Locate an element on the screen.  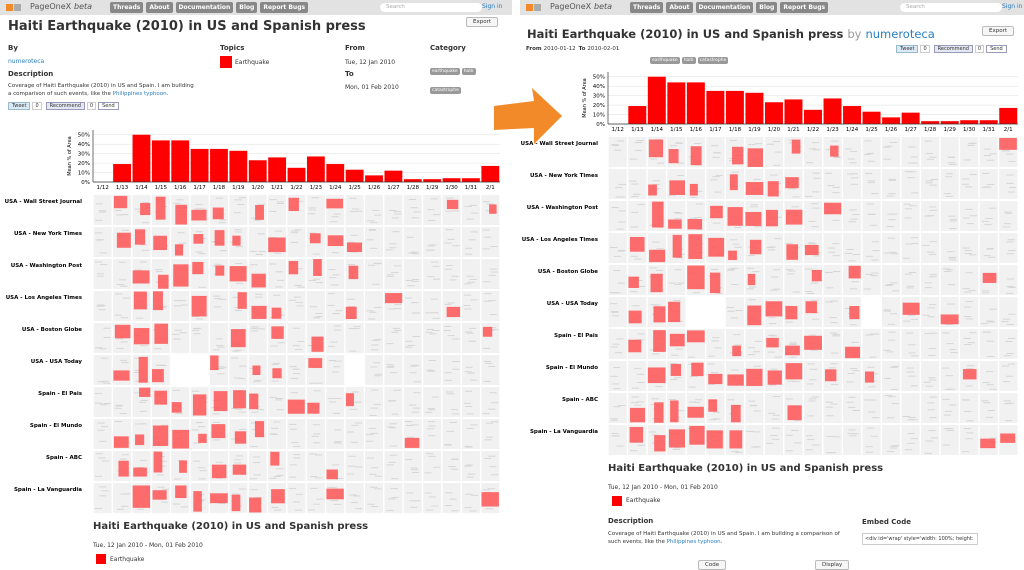
x-tick-label: 1/19 is located at coordinates (238, 188).